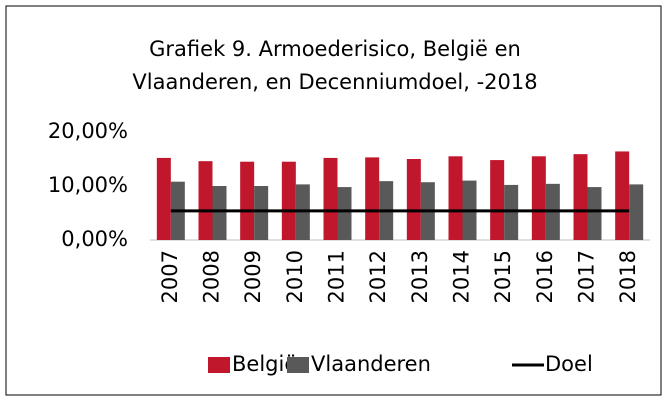 This screenshot has height=405, width=667. Describe the element at coordinates (628, 276) in the screenshot. I see `x-tick-label: 2018` at that location.